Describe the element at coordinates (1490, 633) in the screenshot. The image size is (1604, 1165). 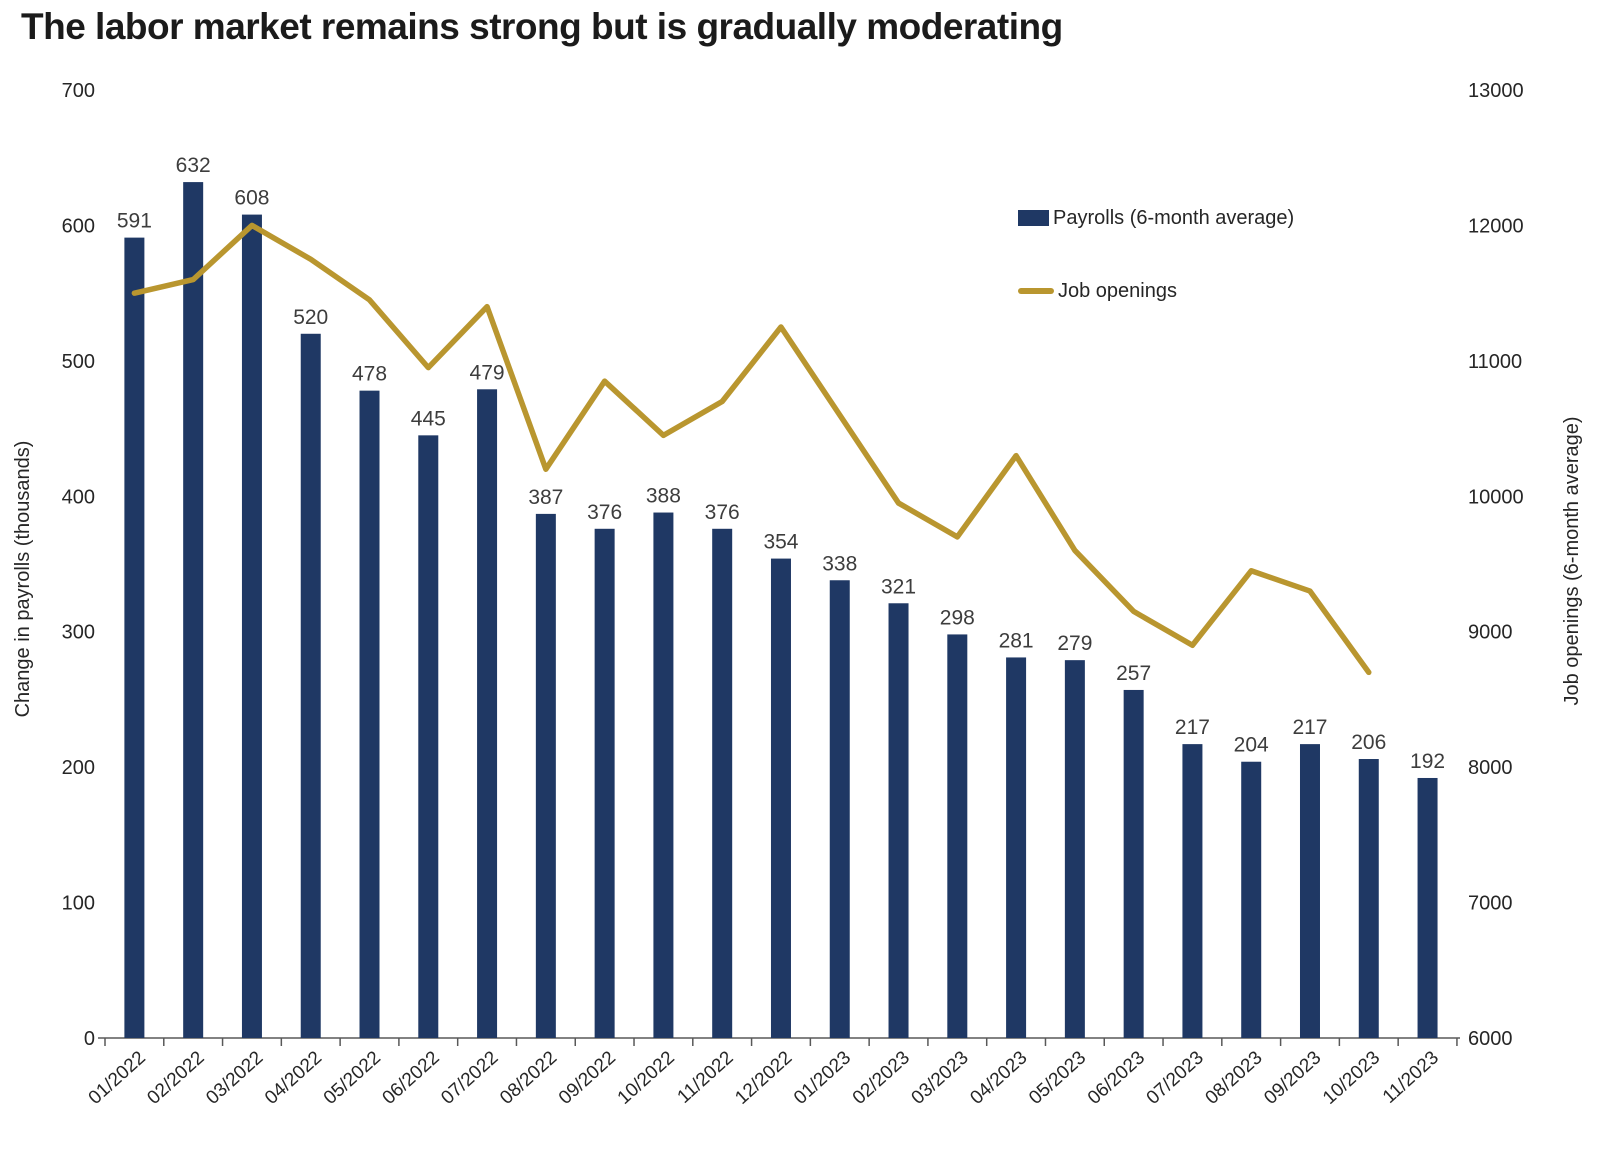
I see `right-axis-tick-label: 9000` at that location.